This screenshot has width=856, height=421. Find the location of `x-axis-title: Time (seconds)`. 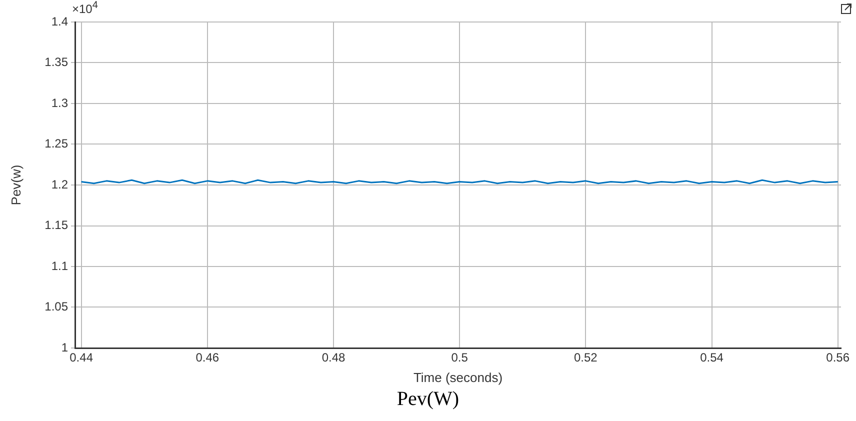

x-axis-title: Time (seconds) is located at coordinates (458, 377).